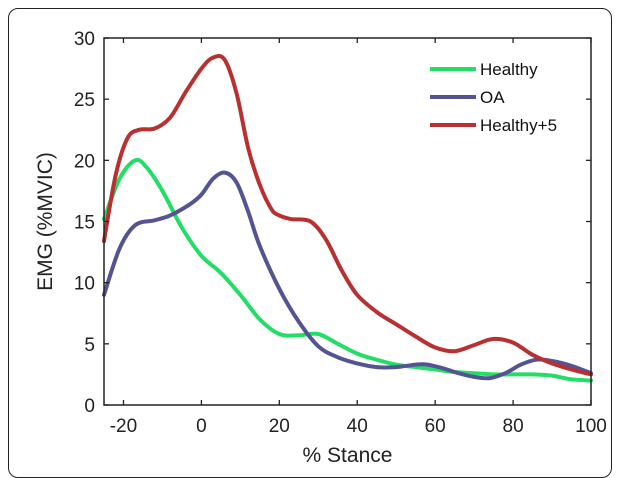 Image resolution: width=622 pixels, height=478 pixels. Describe the element at coordinates (518, 125) in the screenshot. I see `legend-label-healthy-5: Healthy+5` at that location.